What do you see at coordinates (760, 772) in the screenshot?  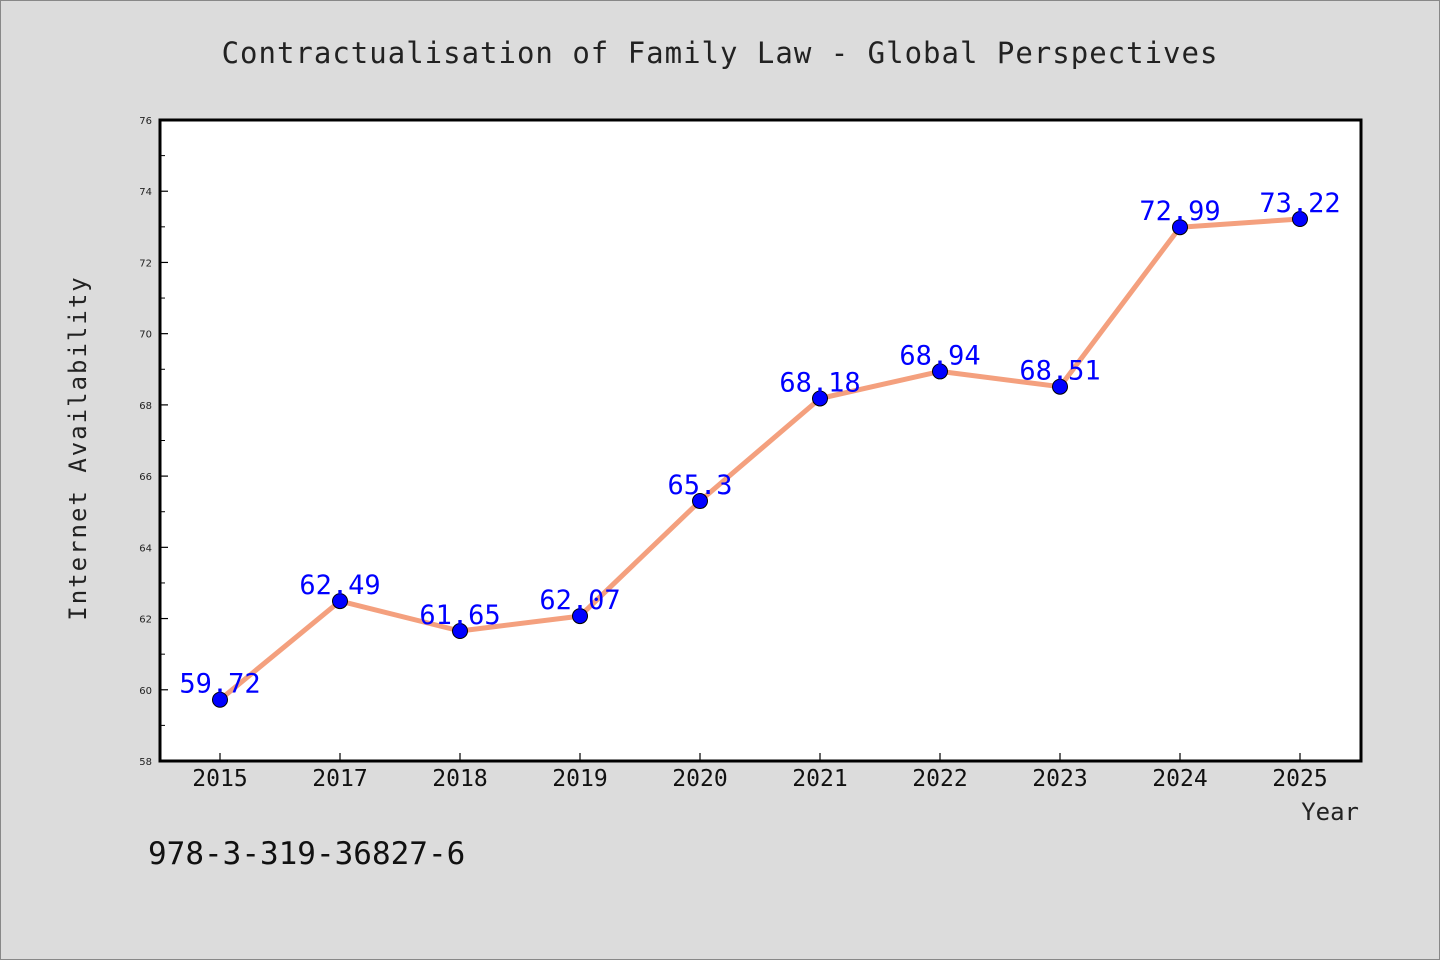 I see `x-axis: 2015 2017 2018 2019 2020 2021 2022 2023 2024 2025` at bounding box center [760, 772].